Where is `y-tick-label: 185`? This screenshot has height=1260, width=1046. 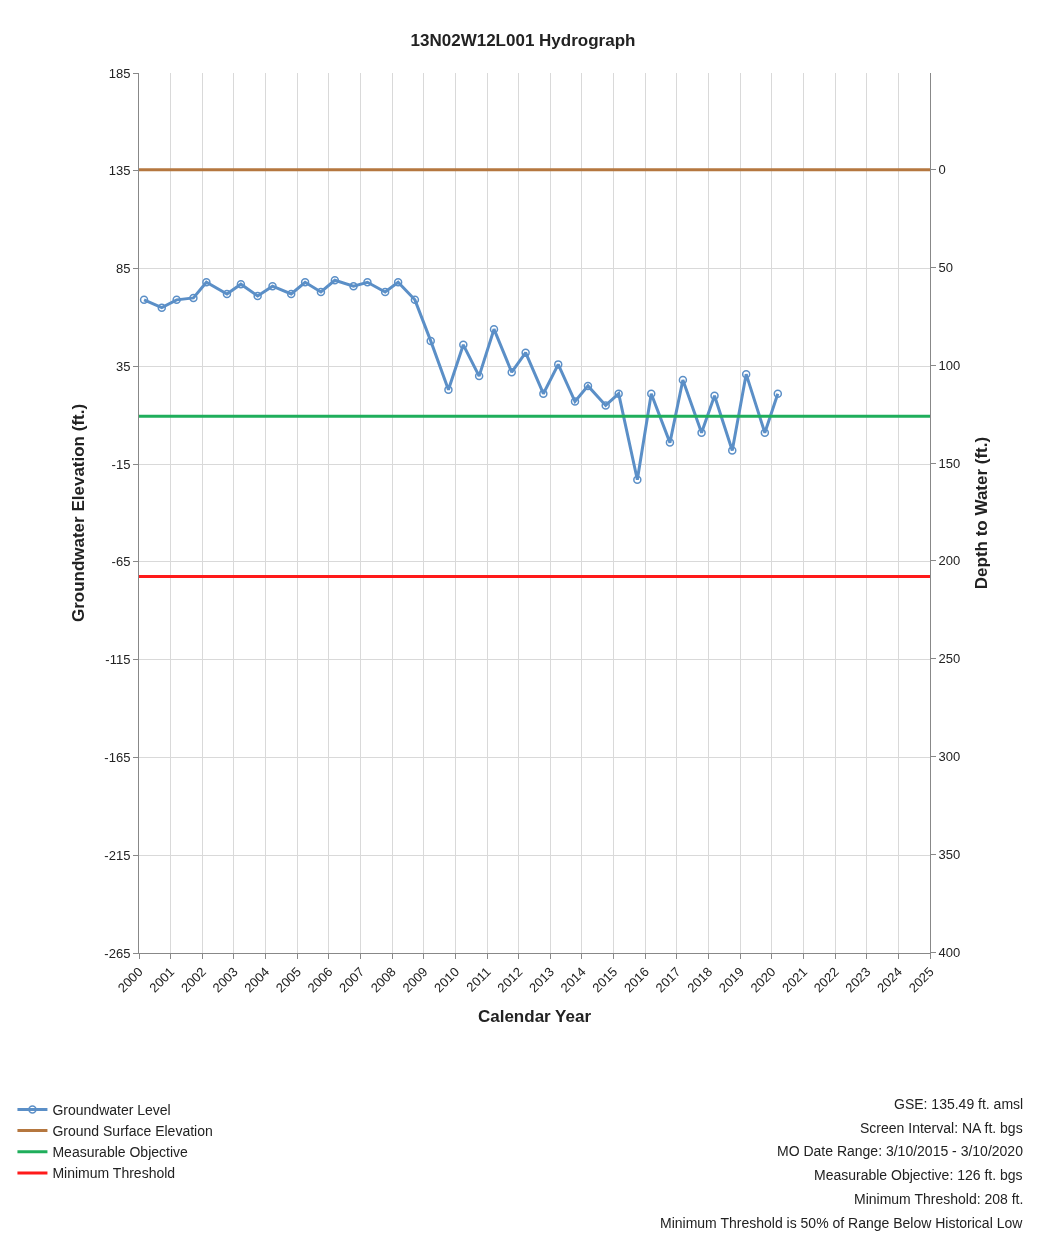 y-tick-label: 185 is located at coordinates (119, 73).